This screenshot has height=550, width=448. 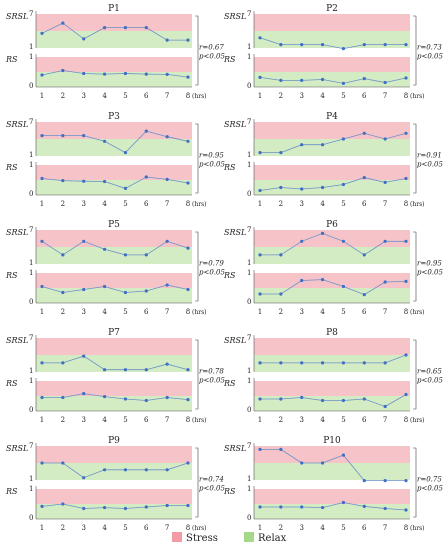 What do you see at coordinates (167, 312) in the screenshot?
I see `x-tick-label: 7` at bounding box center [167, 312].